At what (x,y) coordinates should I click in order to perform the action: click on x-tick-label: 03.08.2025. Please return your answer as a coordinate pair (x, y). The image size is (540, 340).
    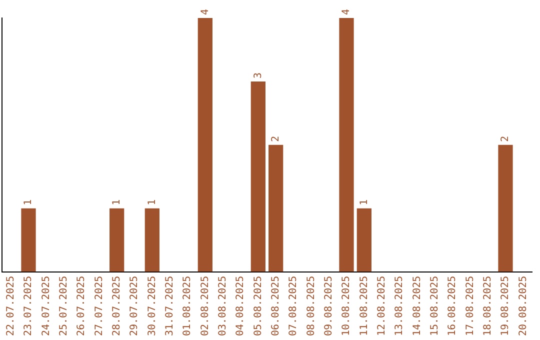
    Looking at the image, I should click on (222, 306).